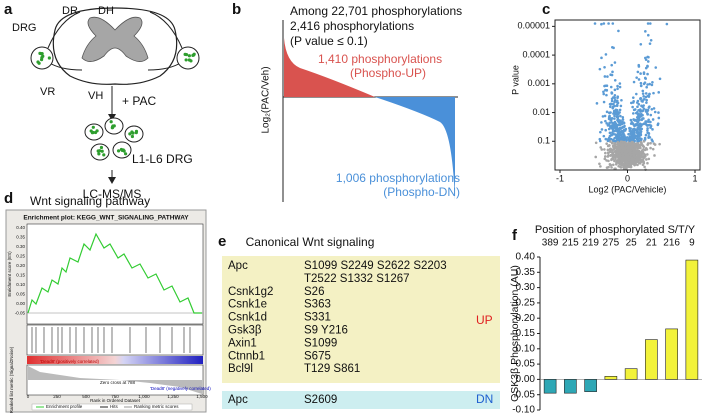  Describe the element at coordinates (236, 9) in the screenshot. I see `panel-letter: b` at that location.